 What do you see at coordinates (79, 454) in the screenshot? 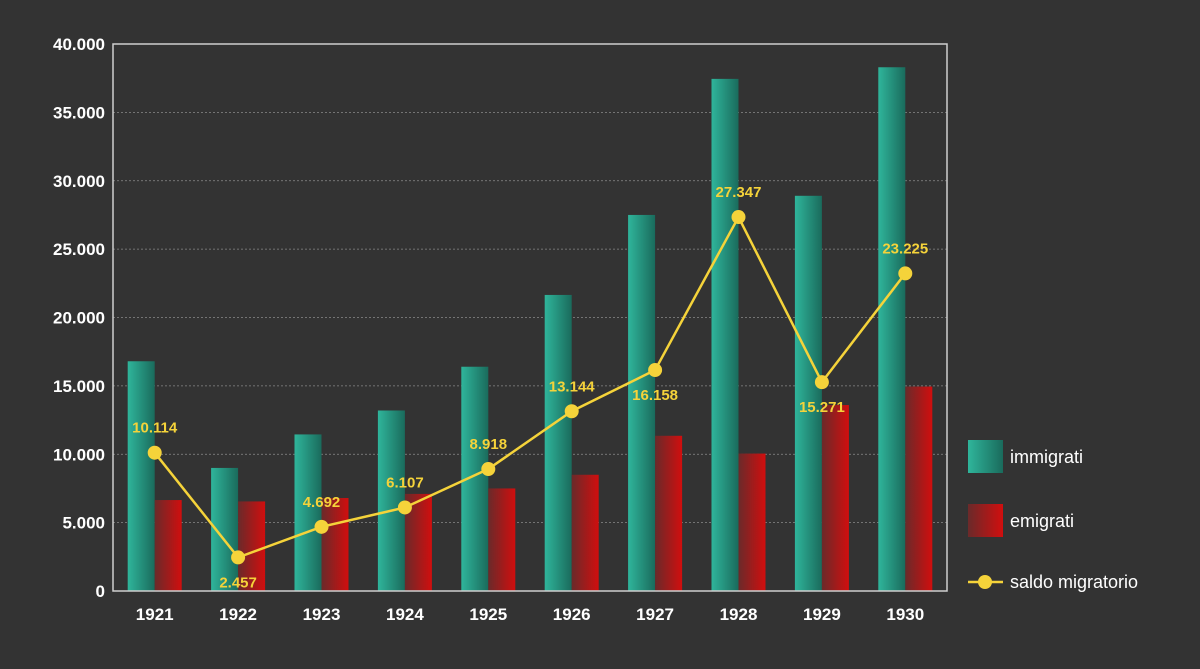
I see `y-tick-label: 10.000` at bounding box center [79, 454].